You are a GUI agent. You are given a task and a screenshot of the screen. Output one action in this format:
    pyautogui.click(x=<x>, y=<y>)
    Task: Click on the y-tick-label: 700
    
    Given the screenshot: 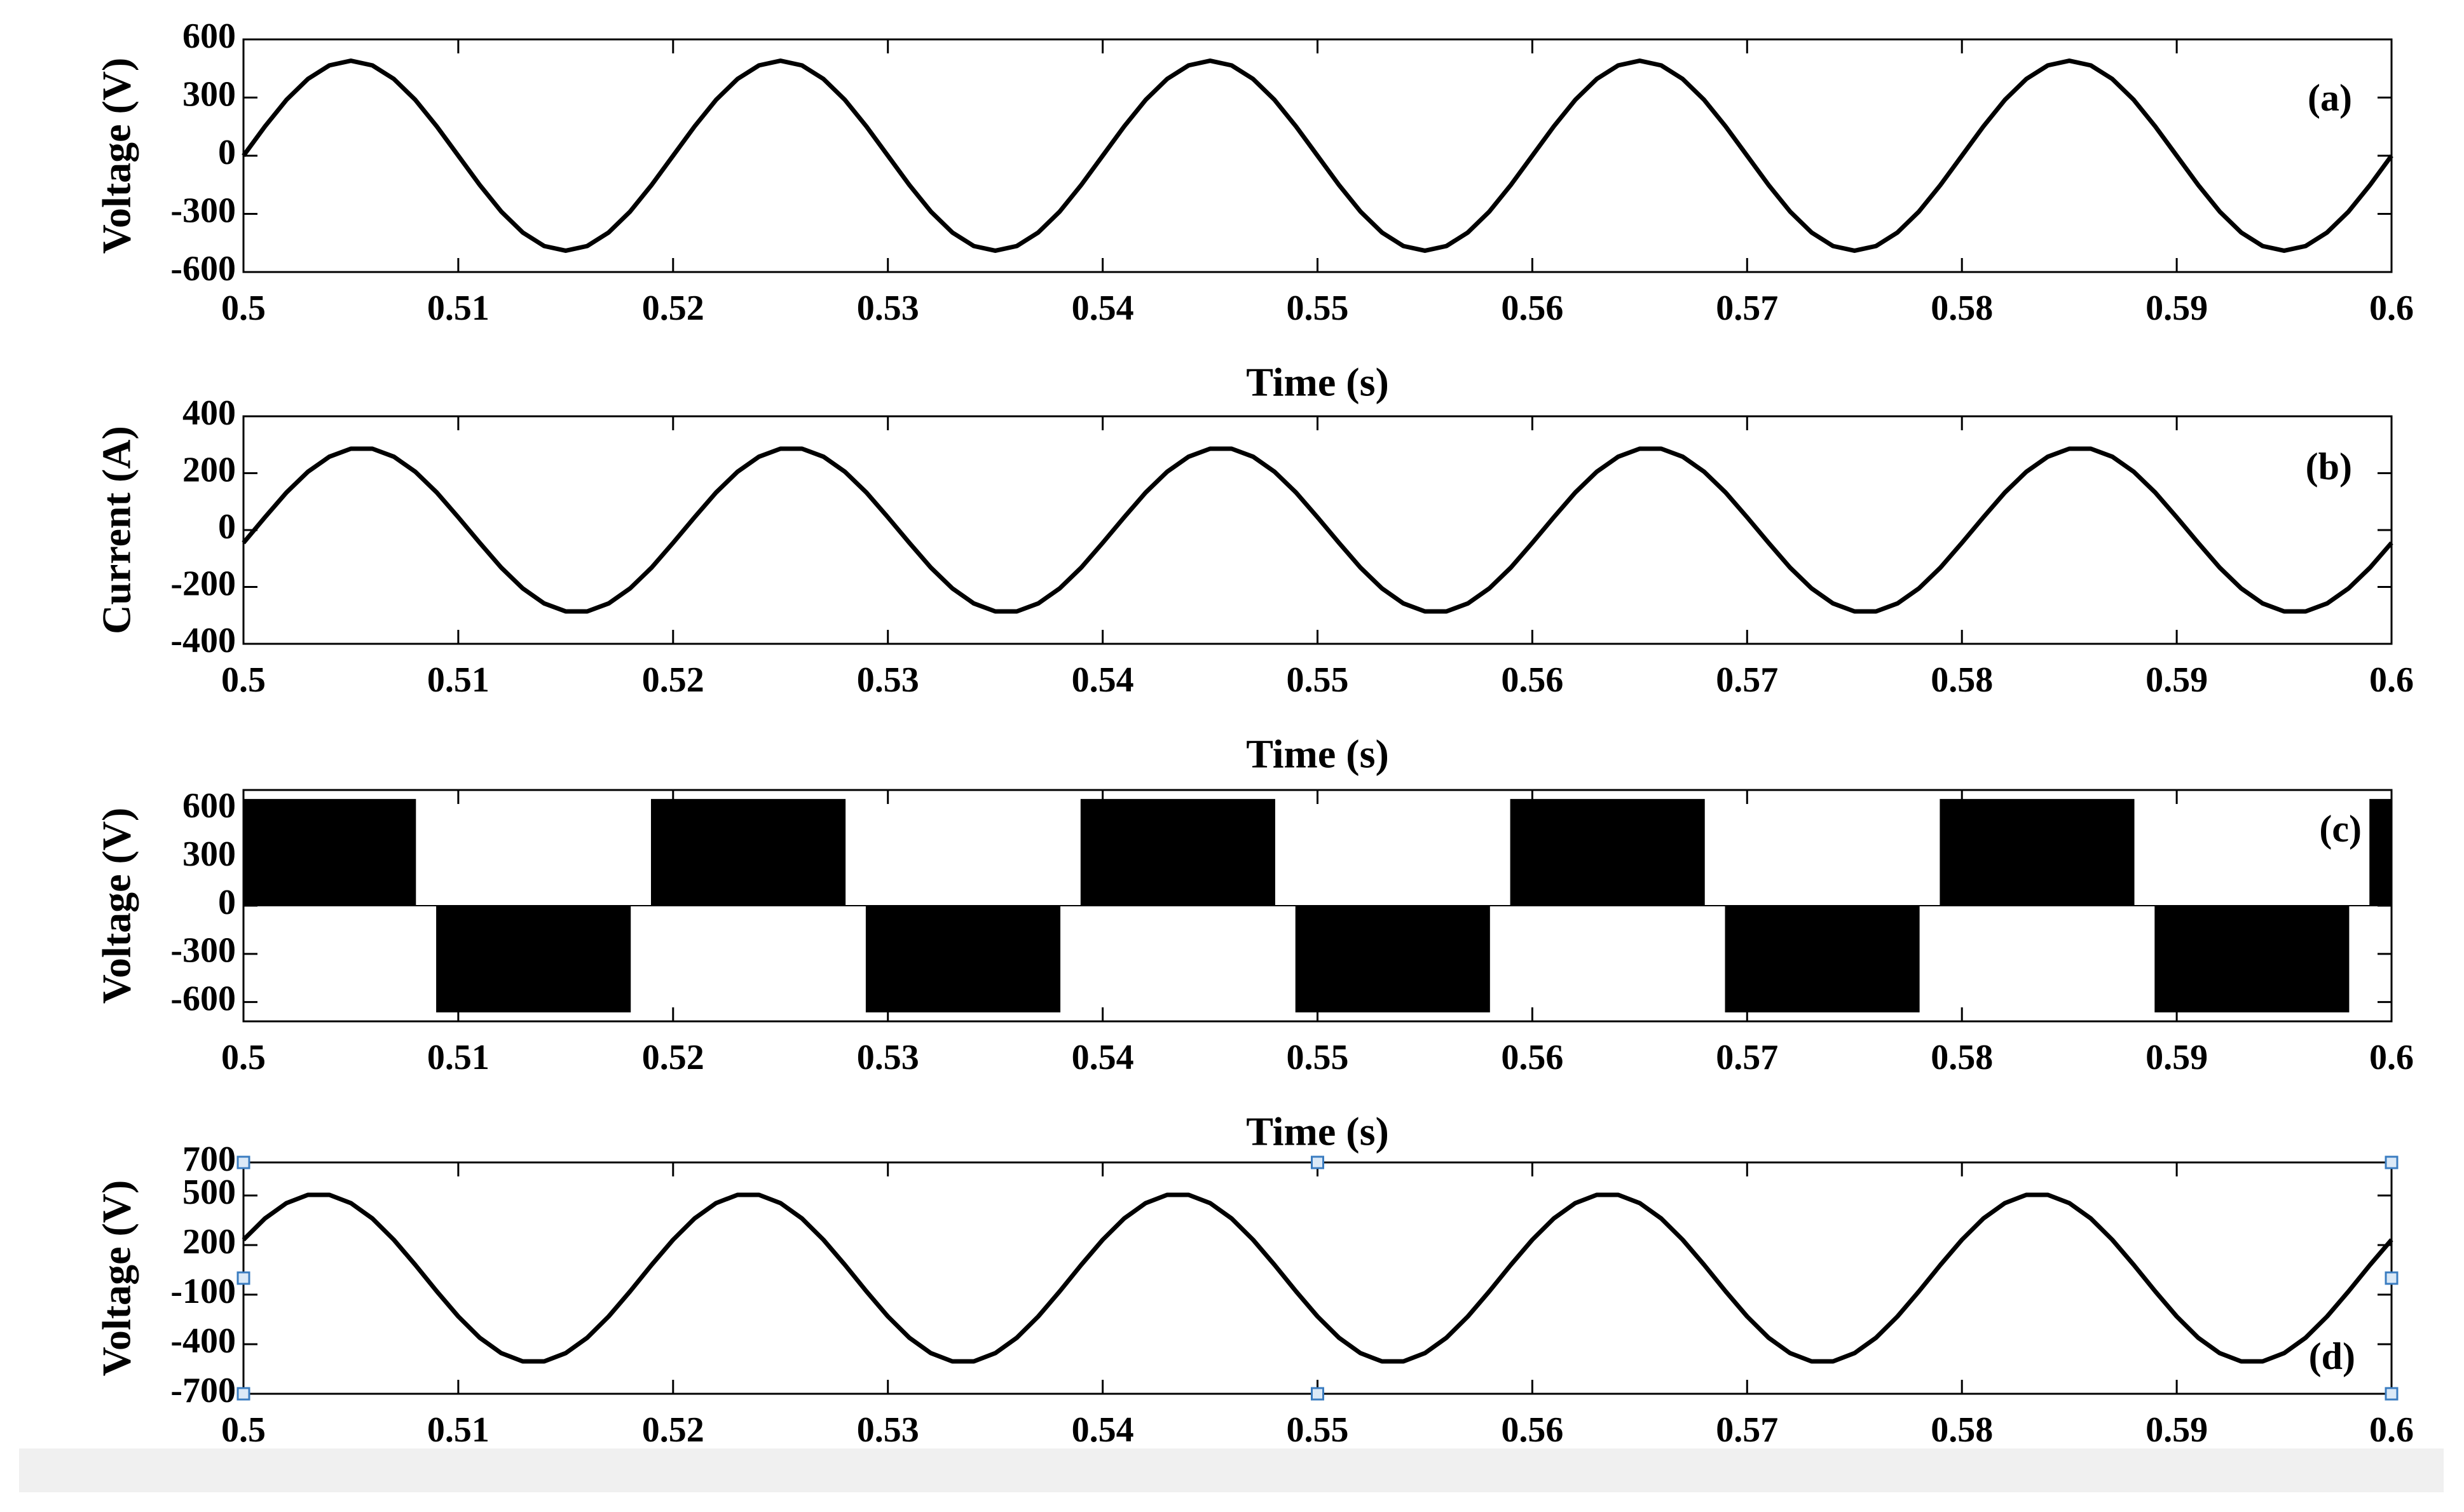 What is the action you would take?
    pyautogui.click(x=209, y=1160)
    